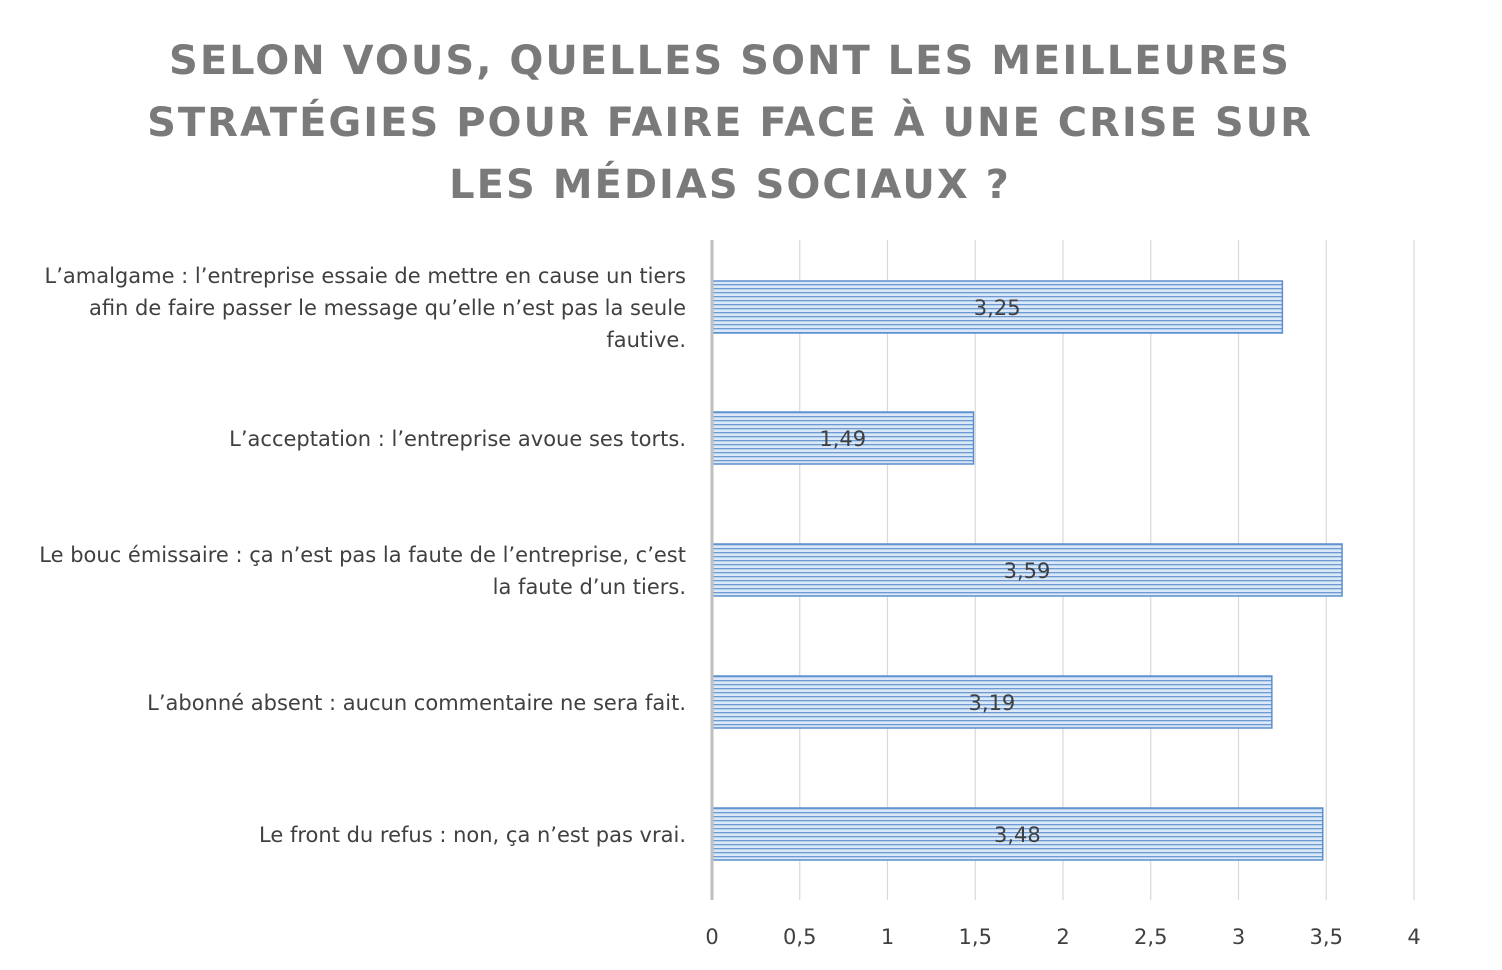  What do you see at coordinates (730, 61) in the screenshot?
I see `chart-title-line-1: SELON VOUS, QUELLES SONT LES MEILLEURES` at bounding box center [730, 61].